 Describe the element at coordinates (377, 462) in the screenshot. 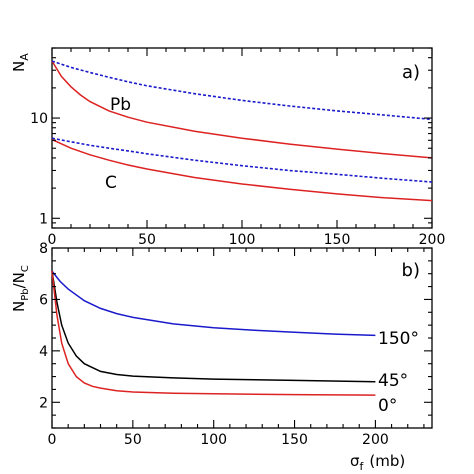

I see `panel-b-x-axis-label: σf (mb)` at that location.